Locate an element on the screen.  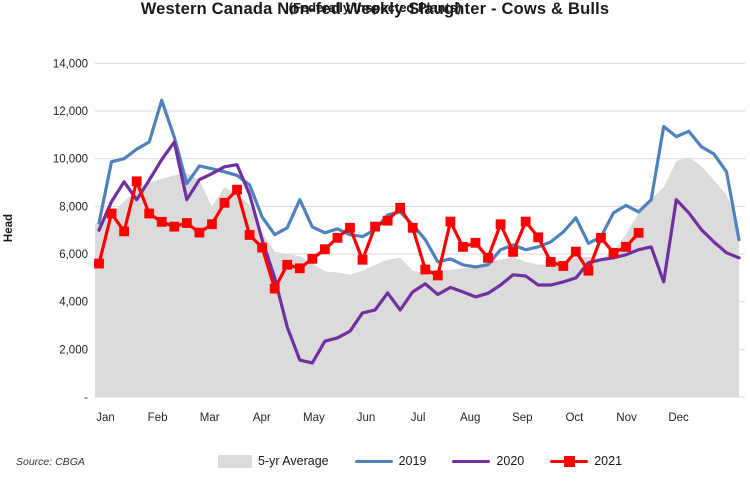
legend-item-2021: 2021 is located at coordinates (586, 461).